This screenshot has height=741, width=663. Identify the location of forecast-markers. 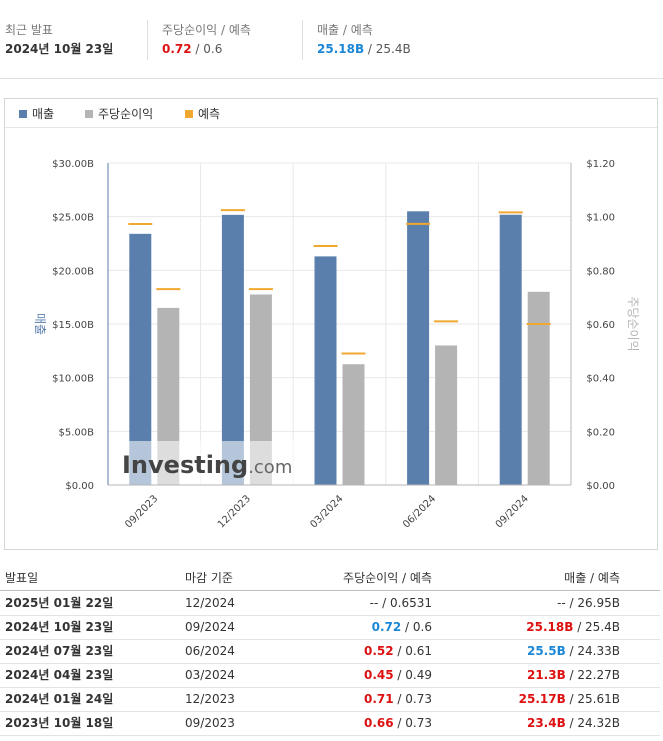
(339, 282).